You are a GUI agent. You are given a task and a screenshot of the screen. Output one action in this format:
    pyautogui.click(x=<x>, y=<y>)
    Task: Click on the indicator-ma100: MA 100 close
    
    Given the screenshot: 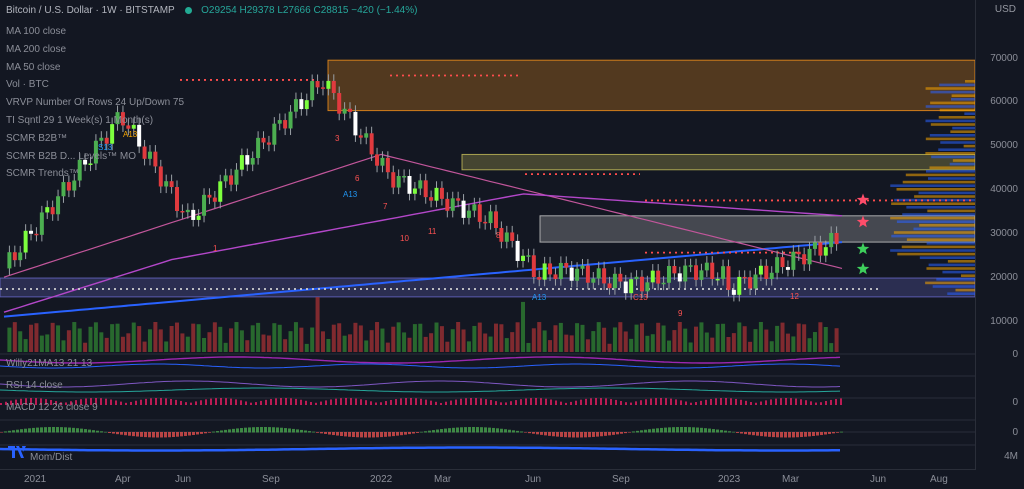 What is the action you would take?
    pyautogui.click(x=36, y=31)
    